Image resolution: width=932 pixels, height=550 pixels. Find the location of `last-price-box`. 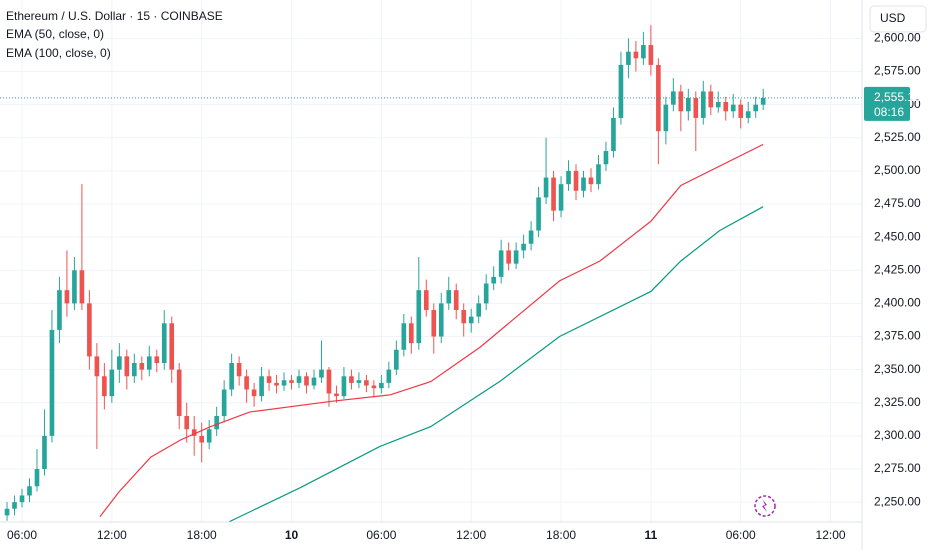

last-price-box is located at coordinates (887, 103).